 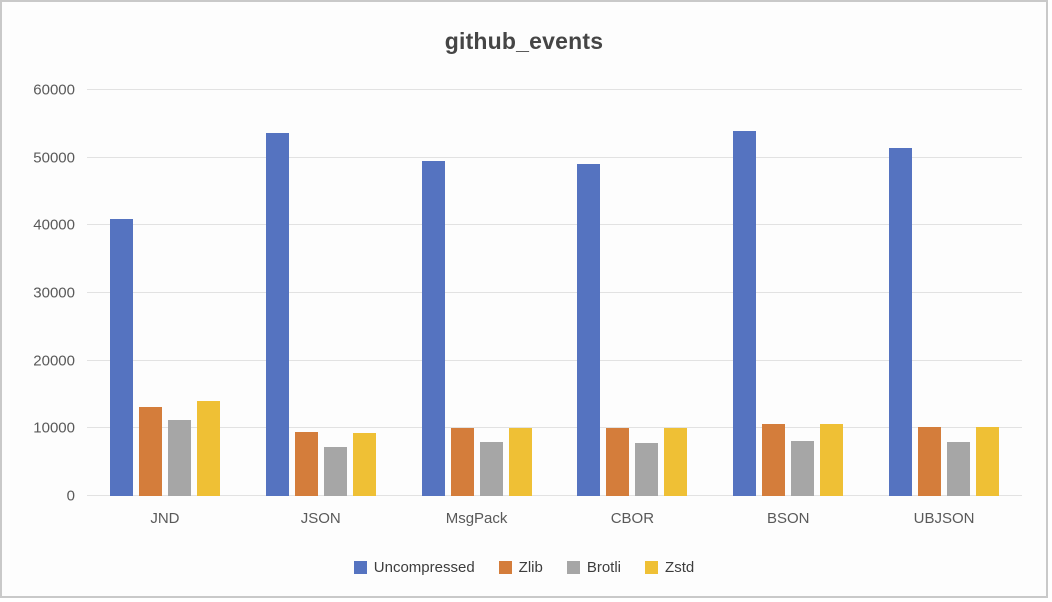 What do you see at coordinates (832, 459) in the screenshot?
I see `bar-zstd-bson` at bounding box center [832, 459].